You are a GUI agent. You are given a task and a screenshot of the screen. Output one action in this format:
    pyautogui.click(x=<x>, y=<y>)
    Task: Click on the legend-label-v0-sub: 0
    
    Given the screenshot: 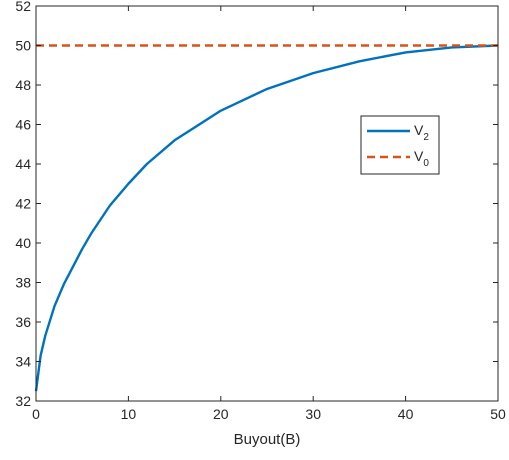 What is the action you would take?
    pyautogui.click(x=426, y=163)
    